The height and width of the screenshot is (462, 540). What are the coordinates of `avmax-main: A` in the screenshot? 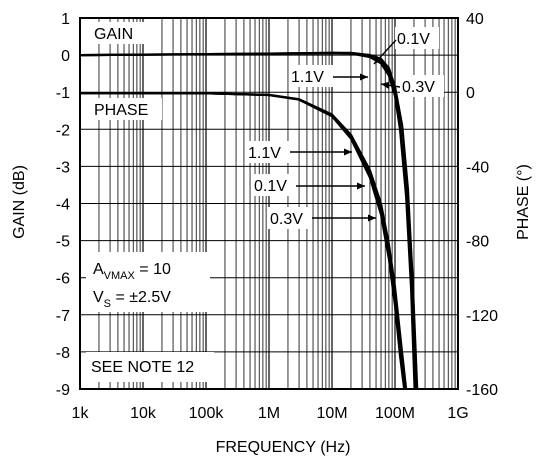 It's located at (98, 269).